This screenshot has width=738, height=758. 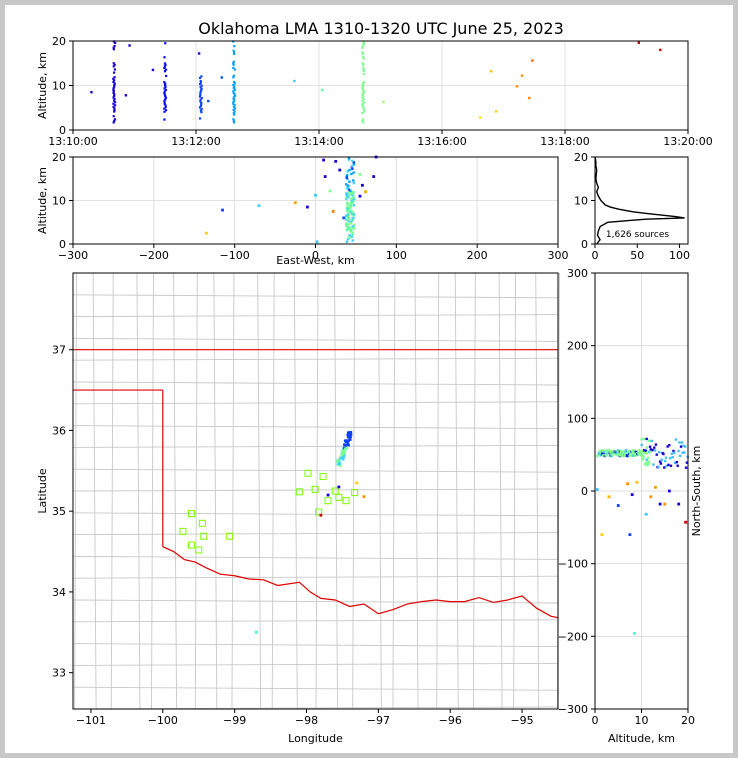 What do you see at coordinates (679, 255) in the screenshot?
I see `hist-panel-xtick-label: 100` at bounding box center [679, 255].